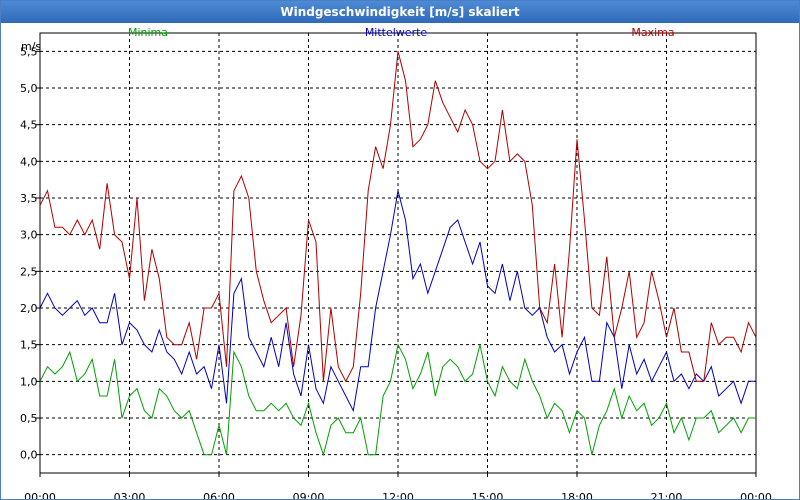 The width and height of the screenshot is (800, 500). Describe the element at coordinates (29, 308) in the screenshot. I see `y-tick-label: 2,0` at that location.